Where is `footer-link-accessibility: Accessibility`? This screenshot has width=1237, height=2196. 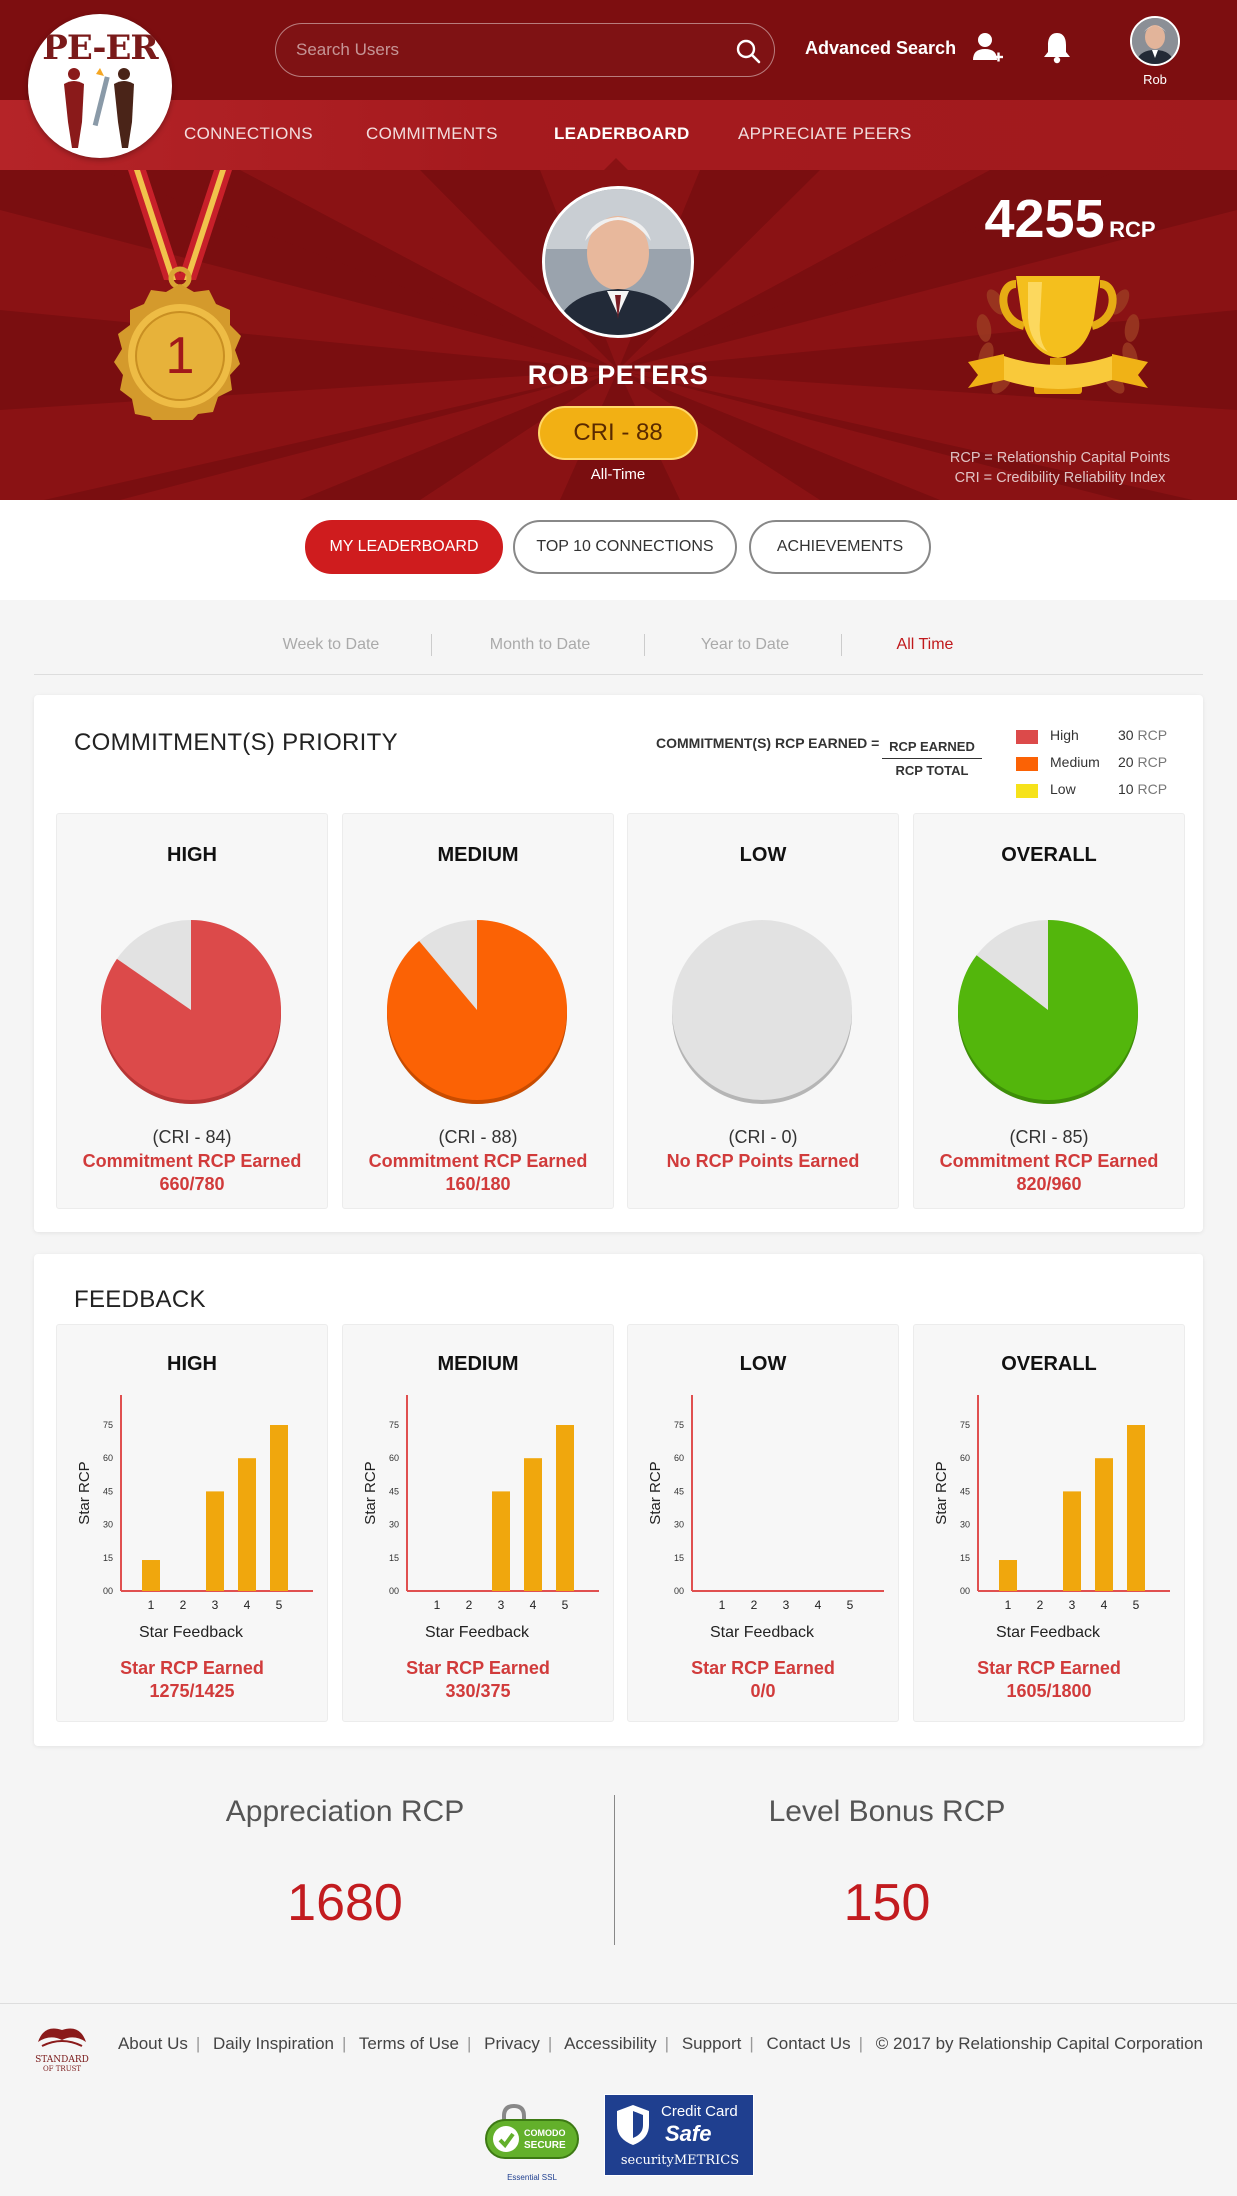
footer-link-accessibility: Accessibility is located at coordinates (610, 2043).